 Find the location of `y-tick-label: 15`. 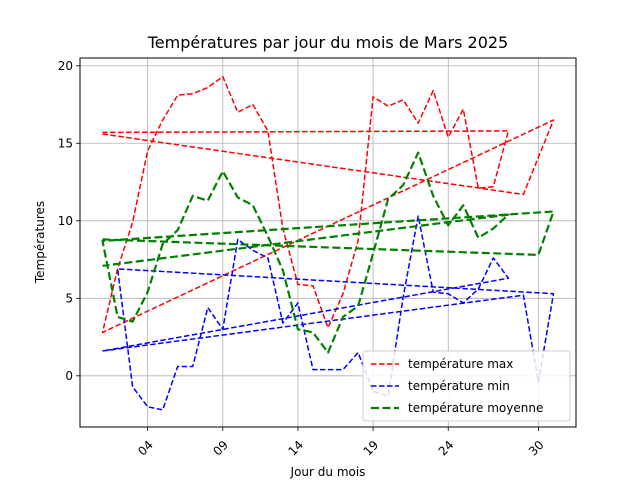

y-tick-label: 15 is located at coordinates (65, 143).